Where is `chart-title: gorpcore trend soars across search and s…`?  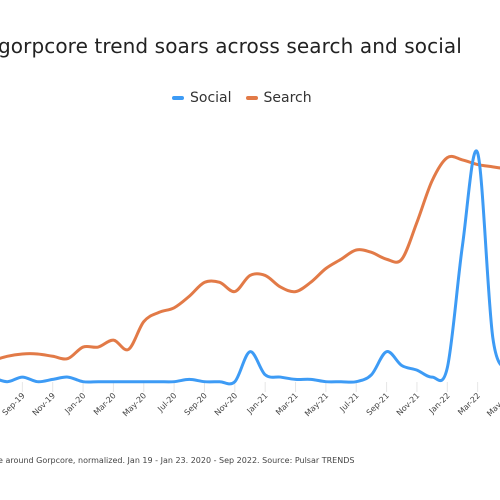
chart-title: gorpcore trend soars across search and s… is located at coordinates (231, 46).